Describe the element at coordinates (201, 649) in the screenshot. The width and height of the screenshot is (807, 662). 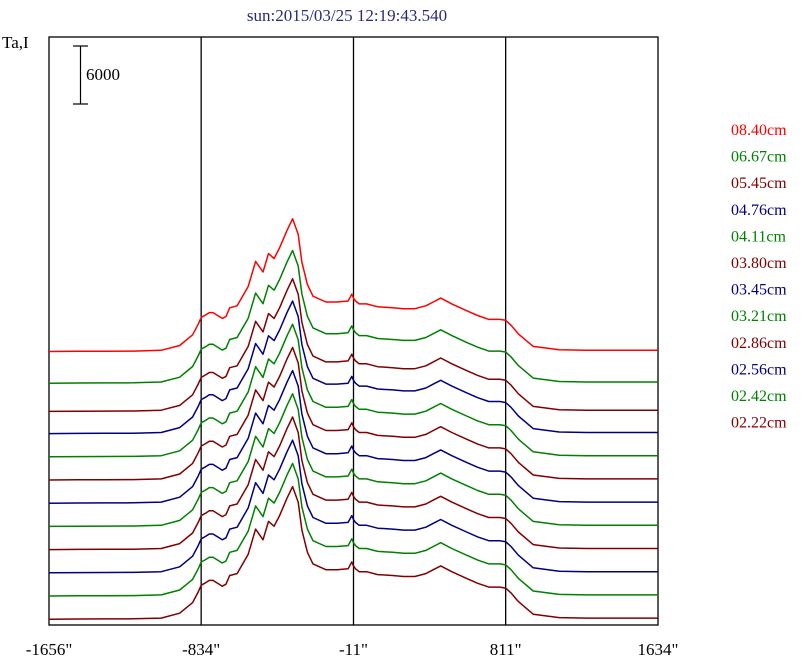
I see `x-tick-label: -834"` at that location.